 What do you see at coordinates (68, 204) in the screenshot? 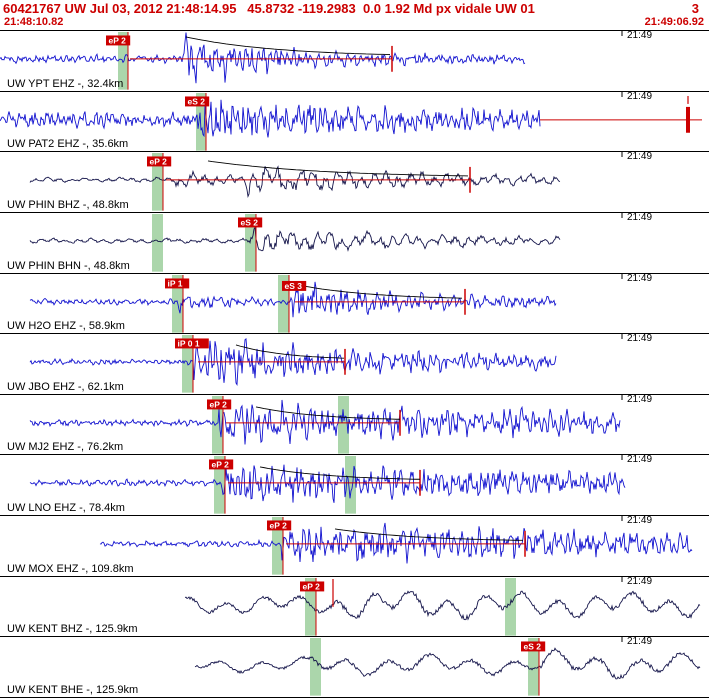
I see `station-label: UW PHIN BHZ -, 48.8km` at bounding box center [68, 204].